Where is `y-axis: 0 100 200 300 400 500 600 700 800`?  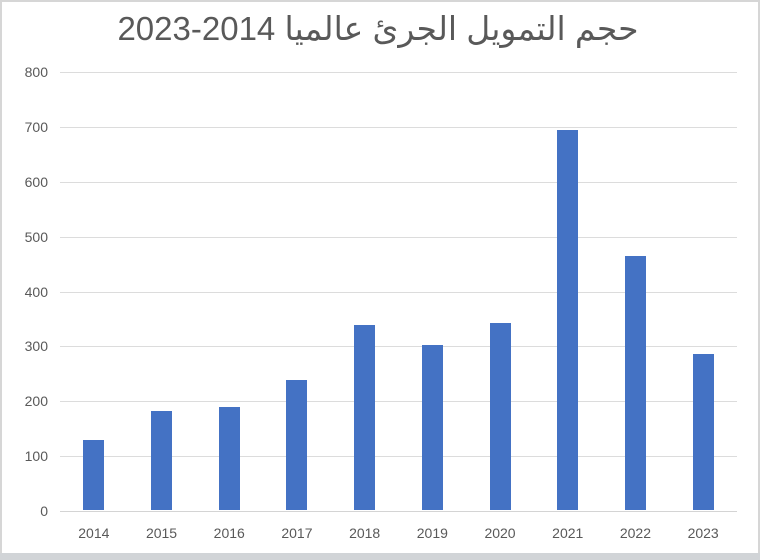 y-axis: 0 100 200 300 400 500 600 700 800 is located at coordinates (24, 280).